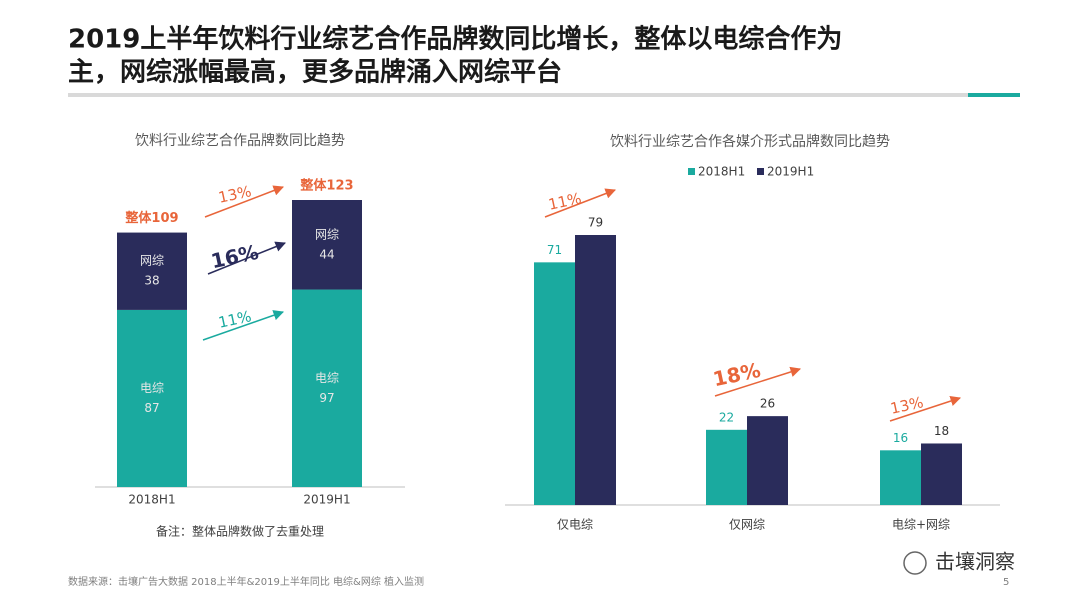  What do you see at coordinates (915, 563) in the screenshot?
I see `brand-icon` at bounding box center [915, 563].